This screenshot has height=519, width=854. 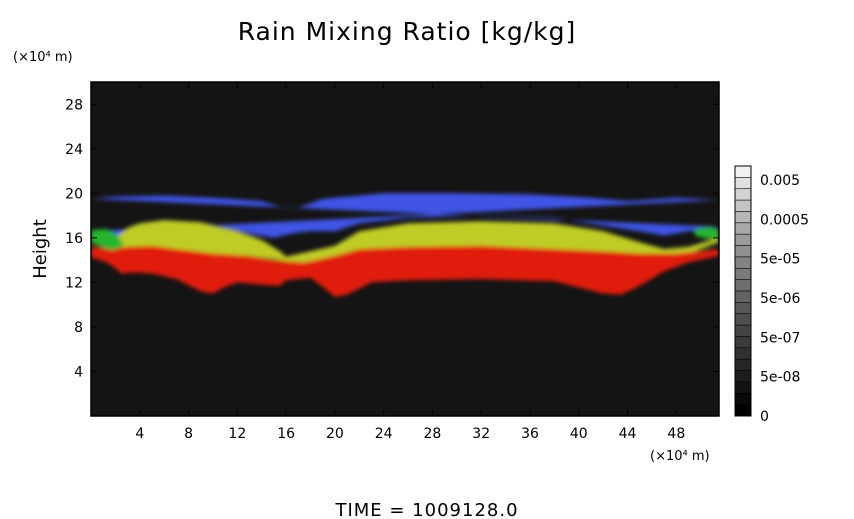 I want to click on y-tick-label: 16, so click(x=74, y=239).